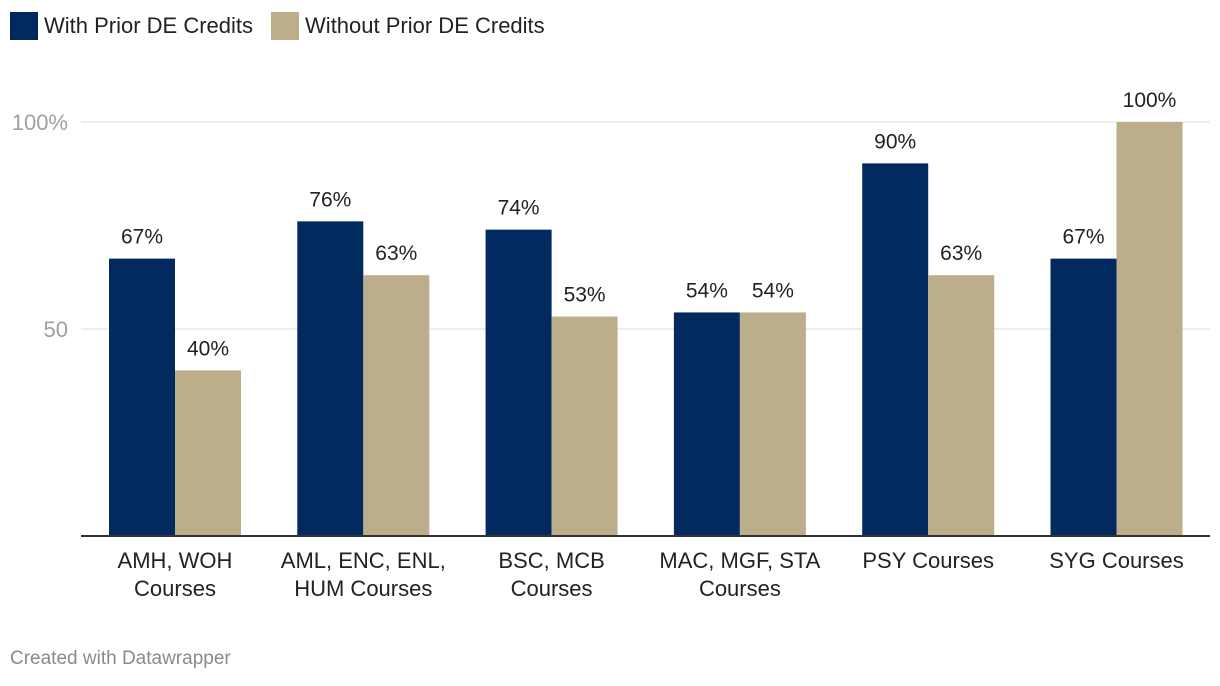 The width and height of the screenshot is (1220, 686). I want to click on y-tick-label-50: 50, so click(56, 329).